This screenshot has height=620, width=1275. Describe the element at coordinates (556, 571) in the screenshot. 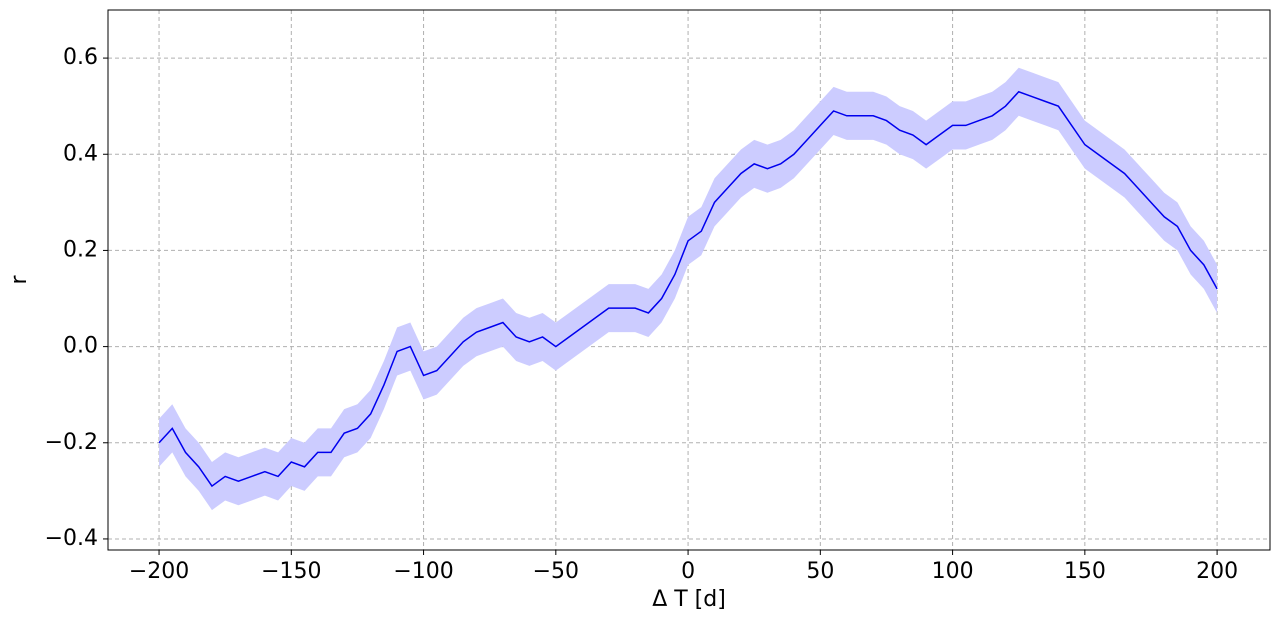

I see `x-tick-label: −50` at that location.